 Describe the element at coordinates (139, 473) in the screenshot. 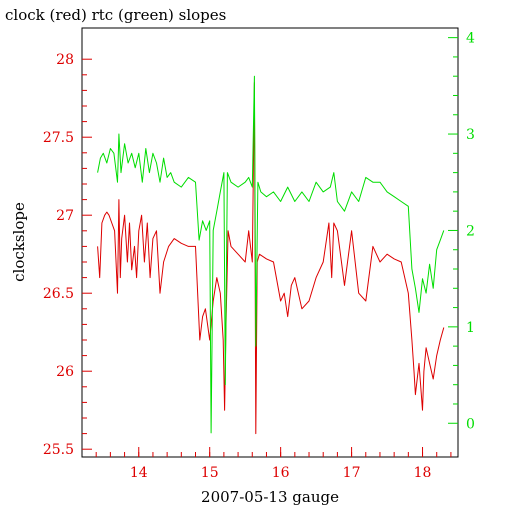

I see `x-tick-label: 14` at that location.